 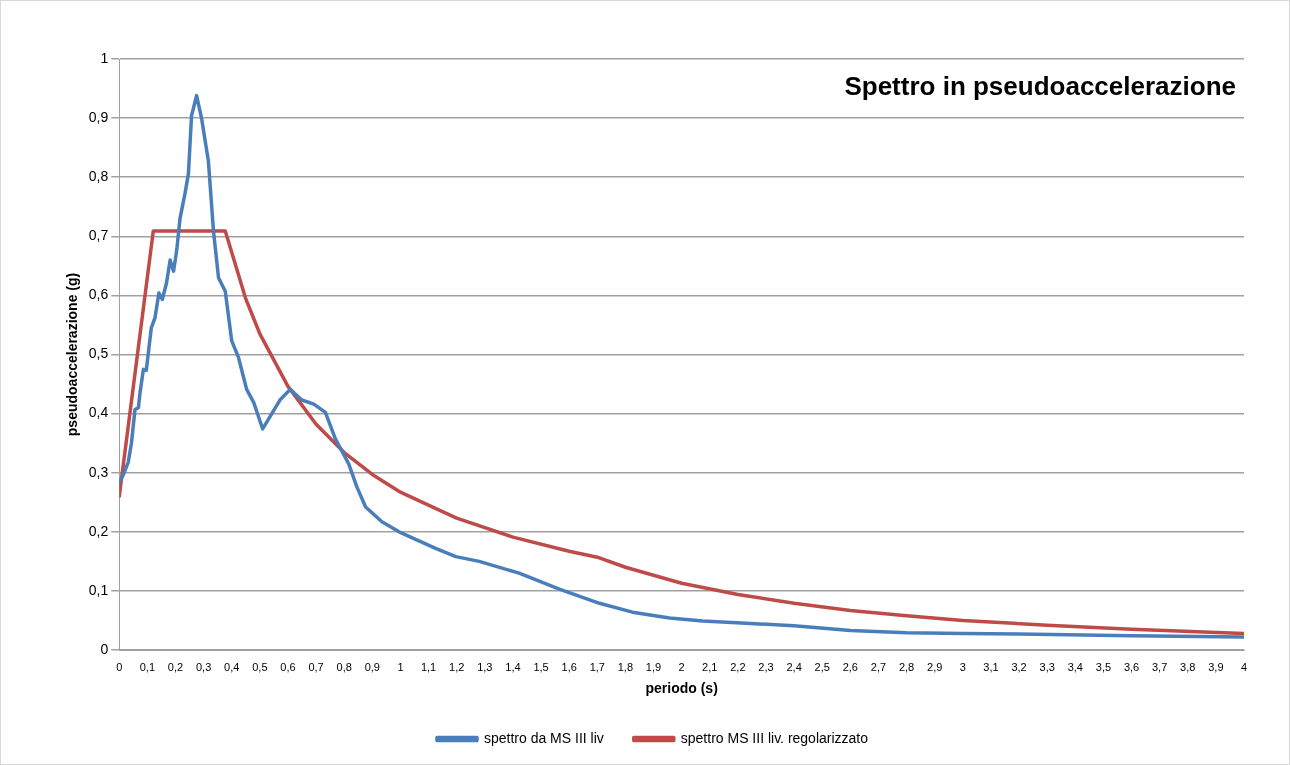 I want to click on x-tick-label: 3,3, so click(x=1047, y=666).